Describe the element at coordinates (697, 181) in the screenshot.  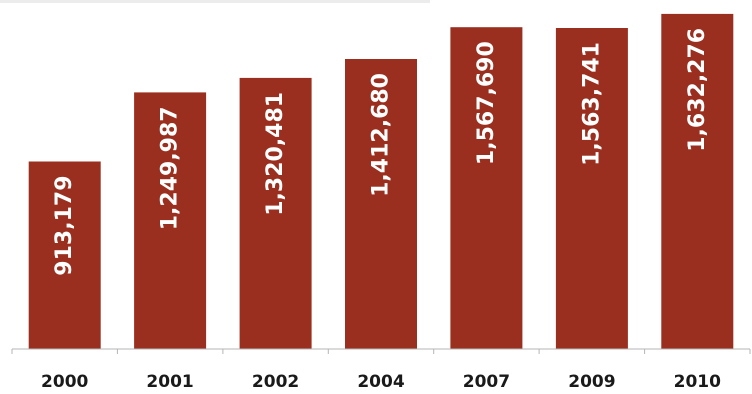
I see `bar-2010` at that location.